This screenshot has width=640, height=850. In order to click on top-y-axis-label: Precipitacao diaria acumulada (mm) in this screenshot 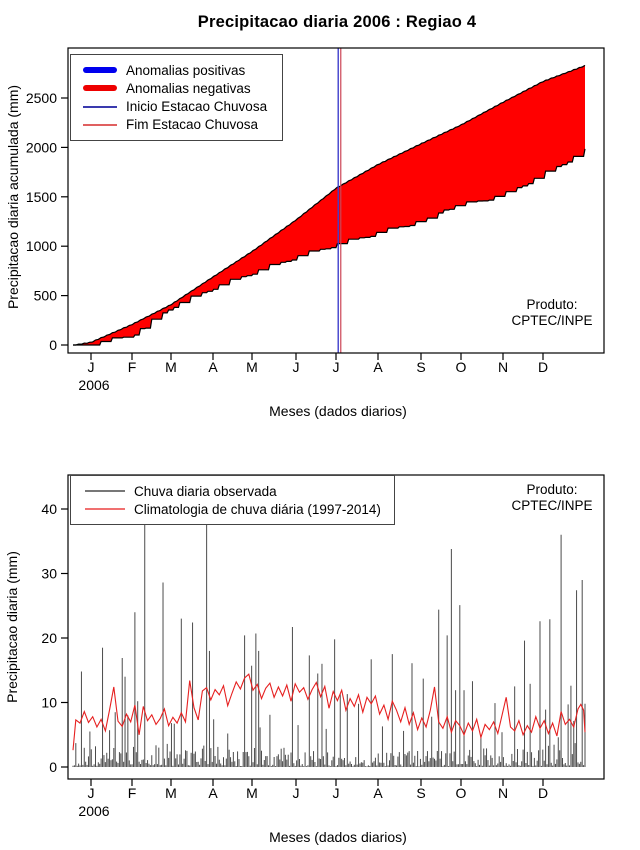, I will do `click(13, 197)`.